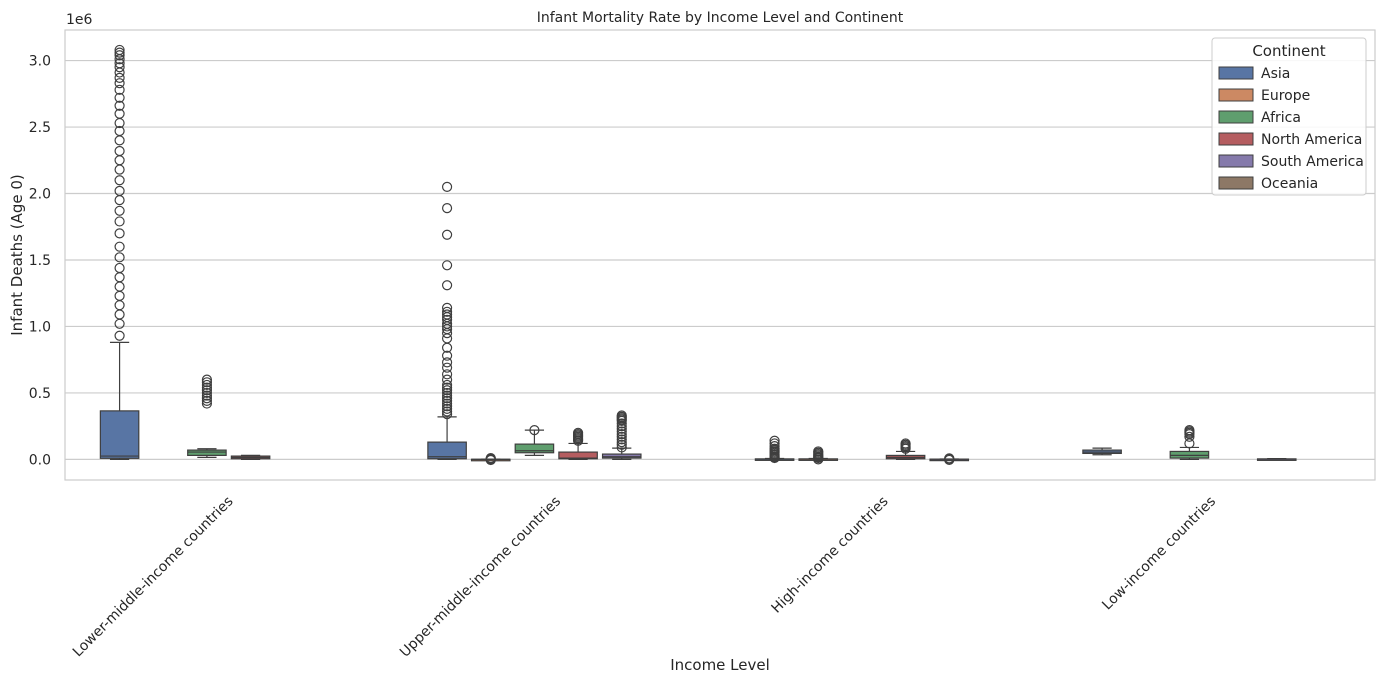 The width and height of the screenshot is (1384, 684). What do you see at coordinates (40, 460) in the screenshot?
I see `y-tick-label: 0.0` at bounding box center [40, 460].